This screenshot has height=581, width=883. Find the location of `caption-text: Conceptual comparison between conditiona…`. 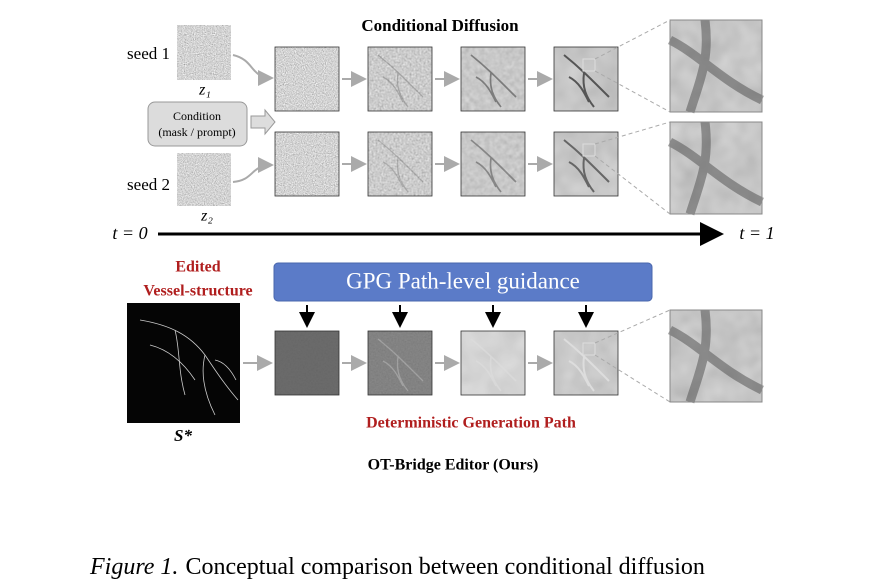

caption-text: Conceptual comparison between conditiona… is located at coordinates (444, 567).